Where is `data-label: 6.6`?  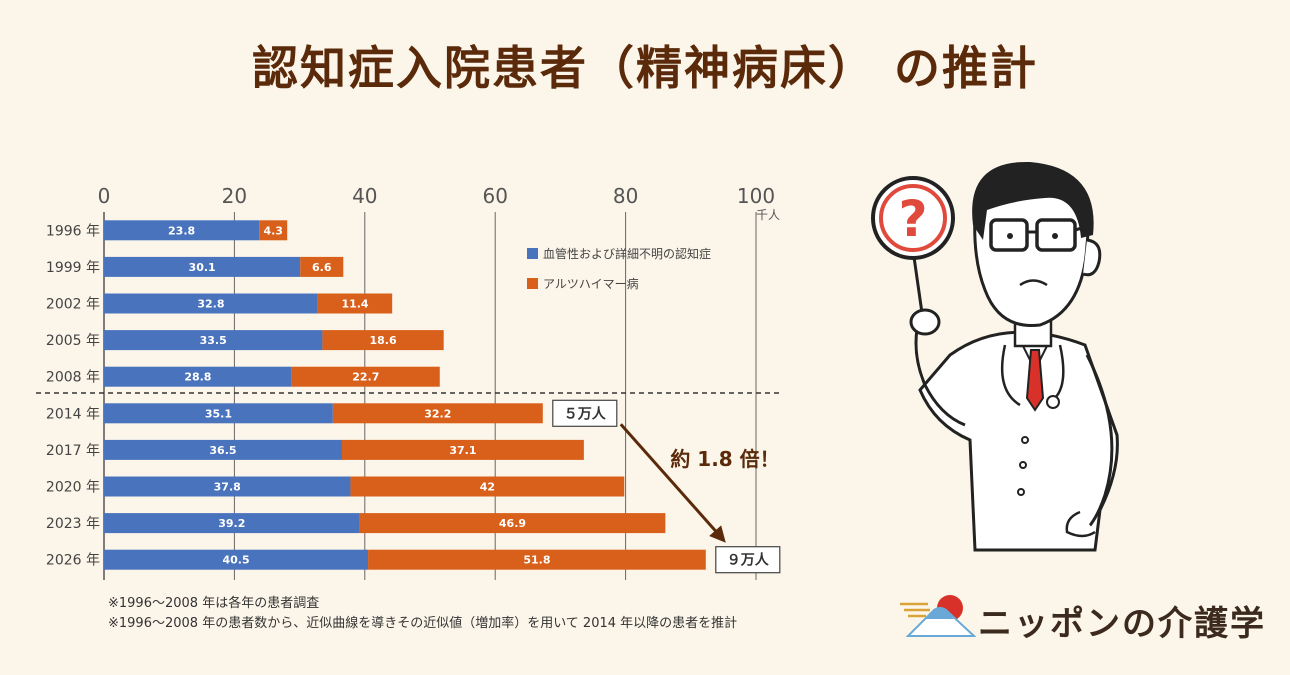
data-label: 6.6 is located at coordinates (322, 267).